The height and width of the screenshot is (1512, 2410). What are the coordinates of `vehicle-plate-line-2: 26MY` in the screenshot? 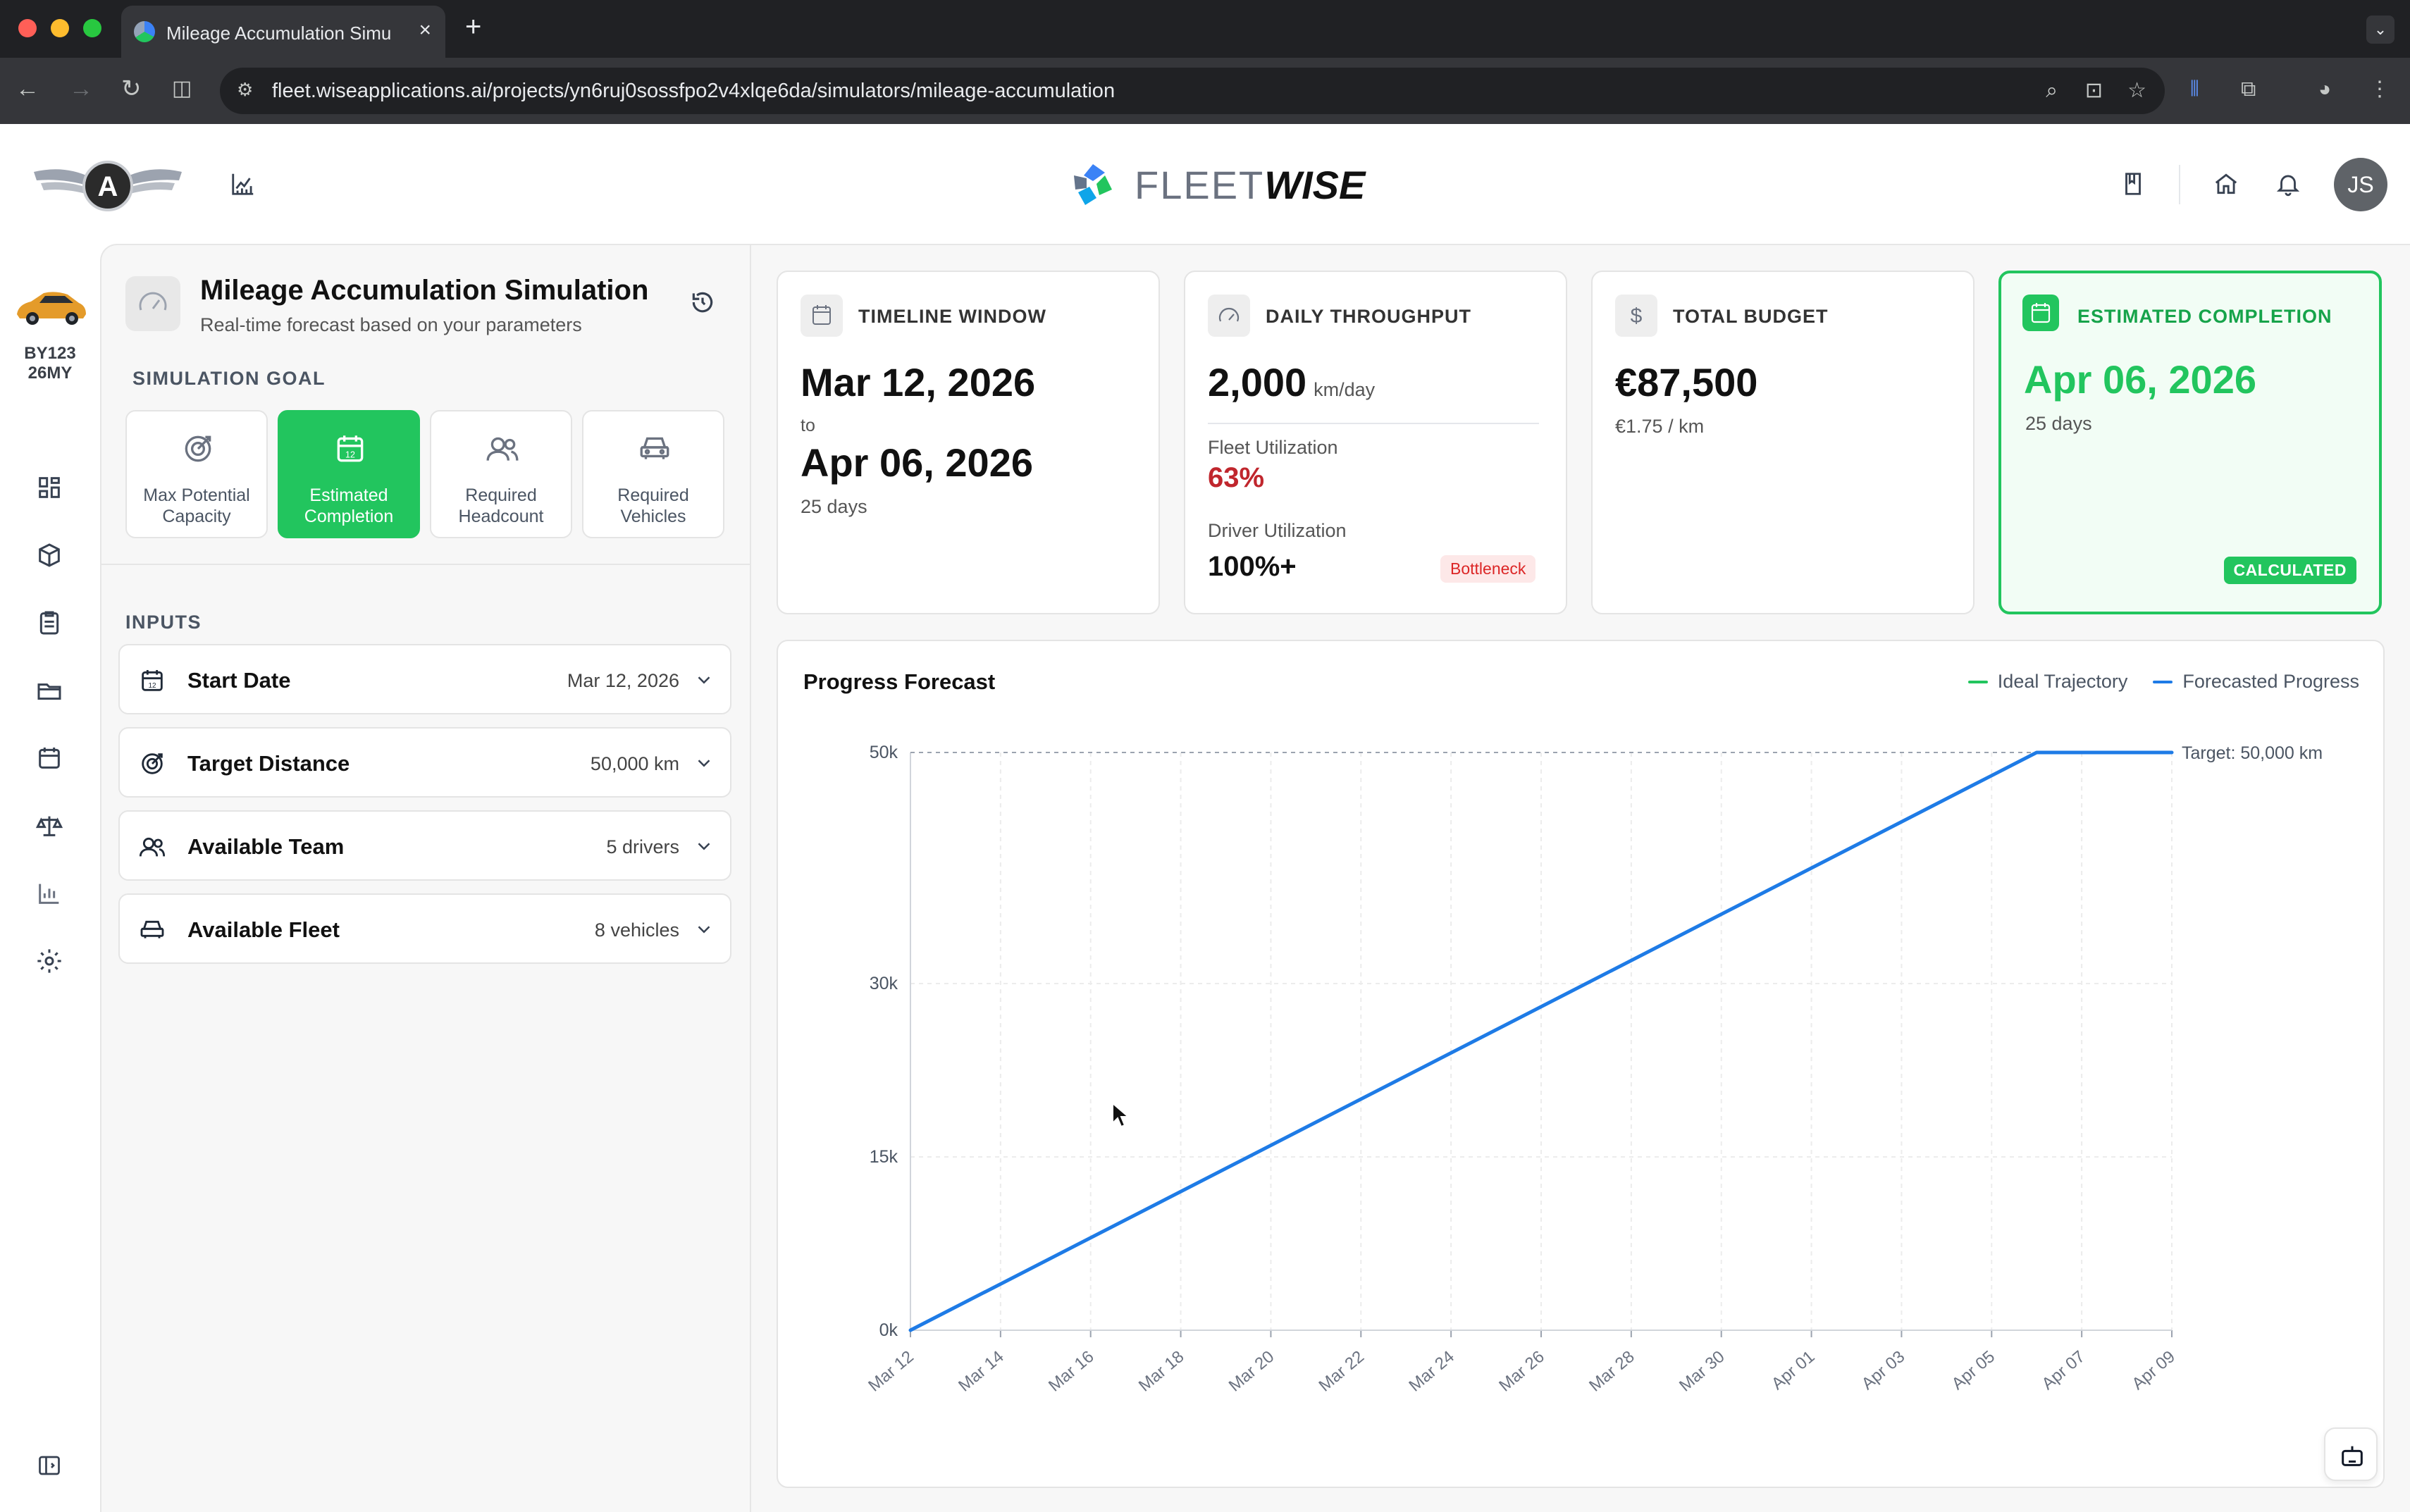 It's located at (50, 373).